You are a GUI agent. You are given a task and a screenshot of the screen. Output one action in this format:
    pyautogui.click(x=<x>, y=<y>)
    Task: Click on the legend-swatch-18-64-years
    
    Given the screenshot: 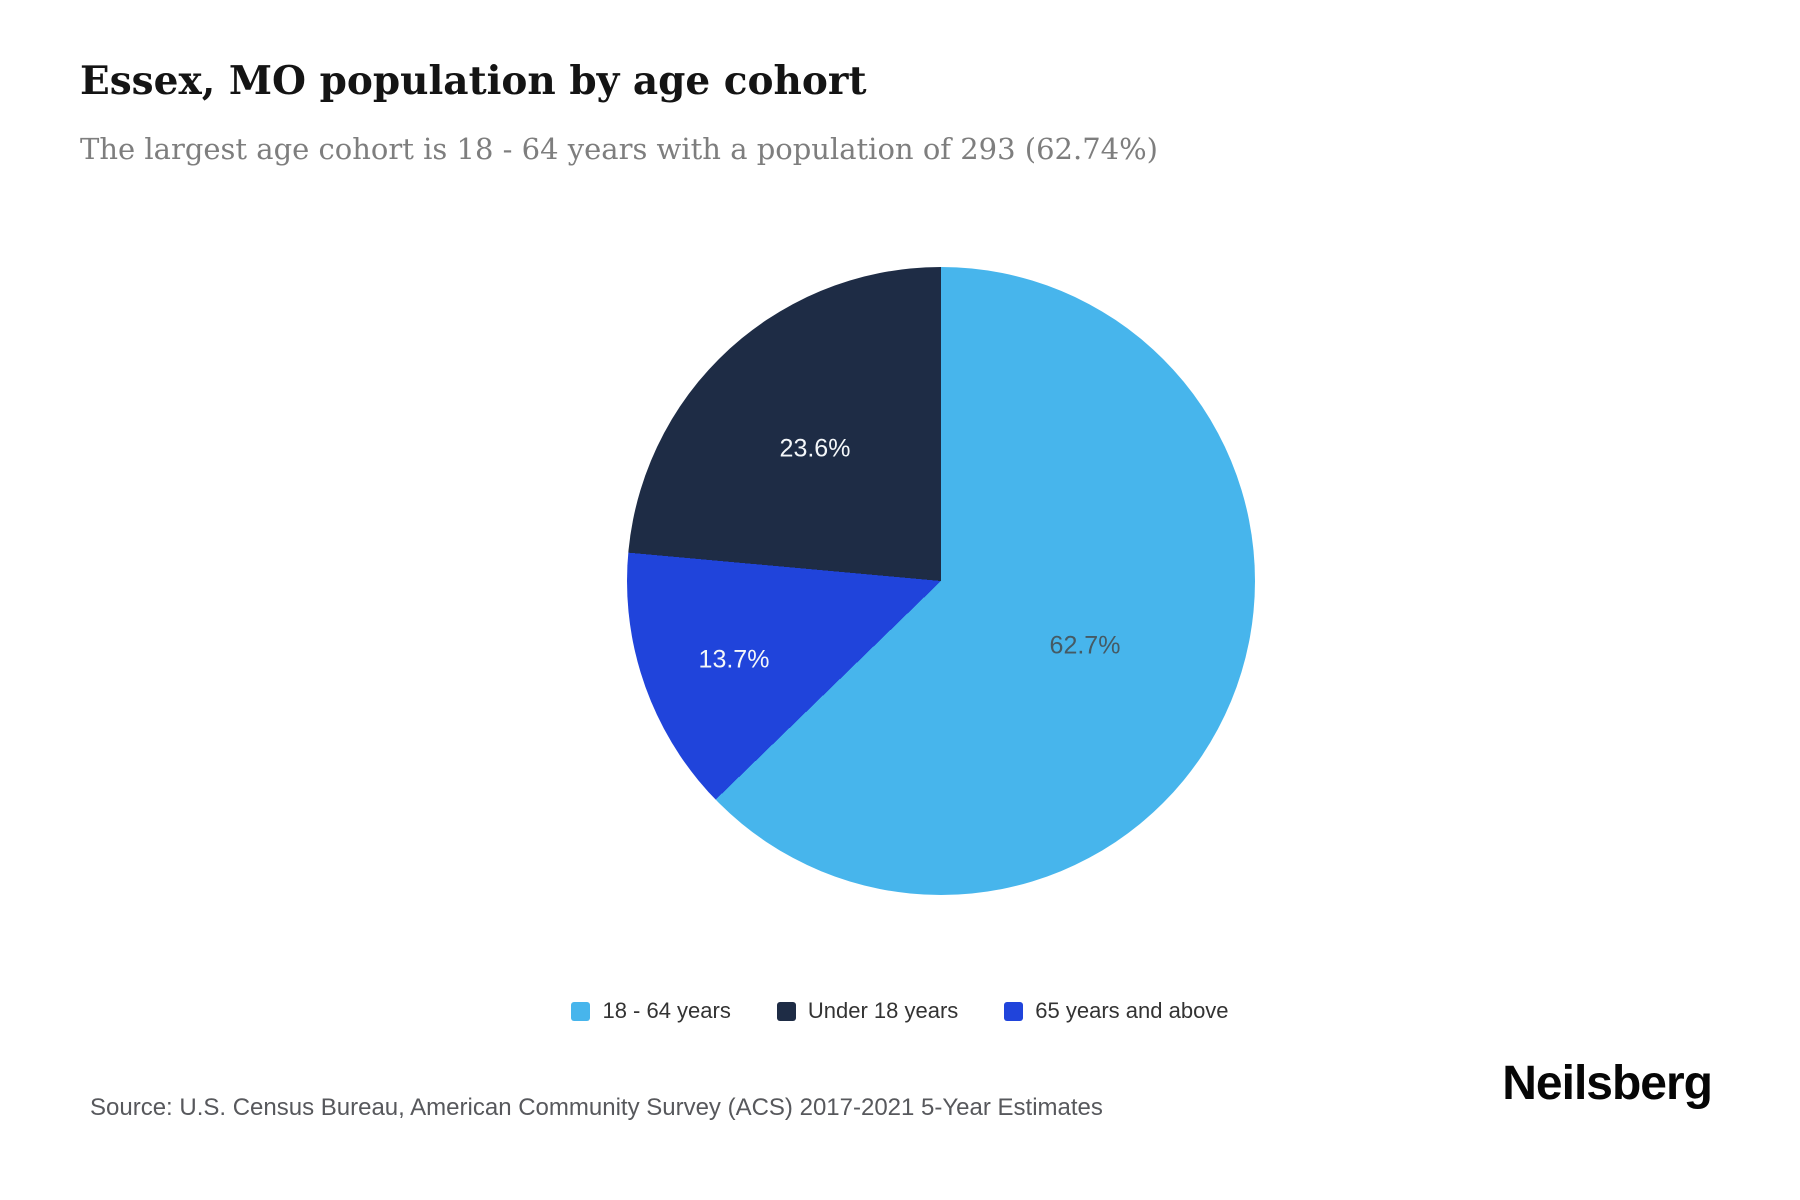 What is the action you would take?
    pyautogui.click(x=581, y=1011)
    